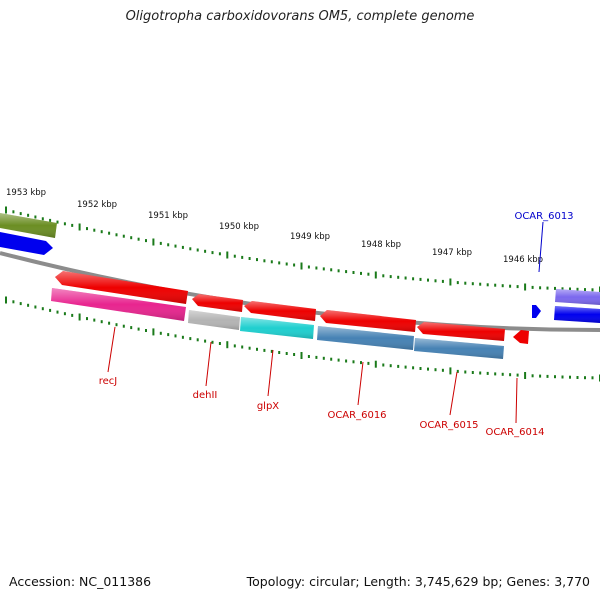 This screenshot has height=600, width=600. What do you see at coordinates (26, 243) in the screenshot?
I see `feature-blue-left` at bounding box center [26, 243].